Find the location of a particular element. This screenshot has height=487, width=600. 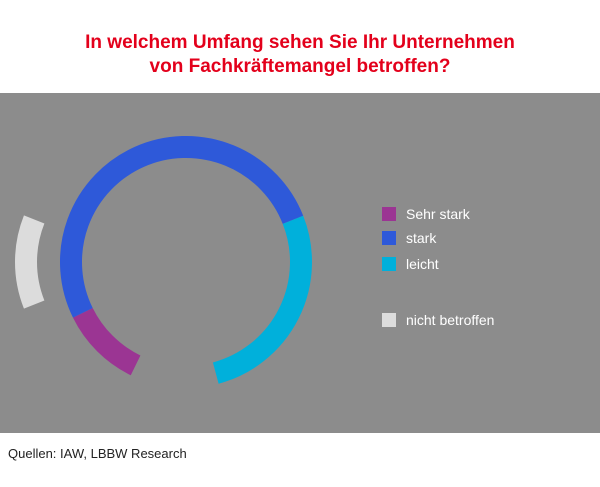

ring-segment-sehr-stark is located at coordinates (106, 341).